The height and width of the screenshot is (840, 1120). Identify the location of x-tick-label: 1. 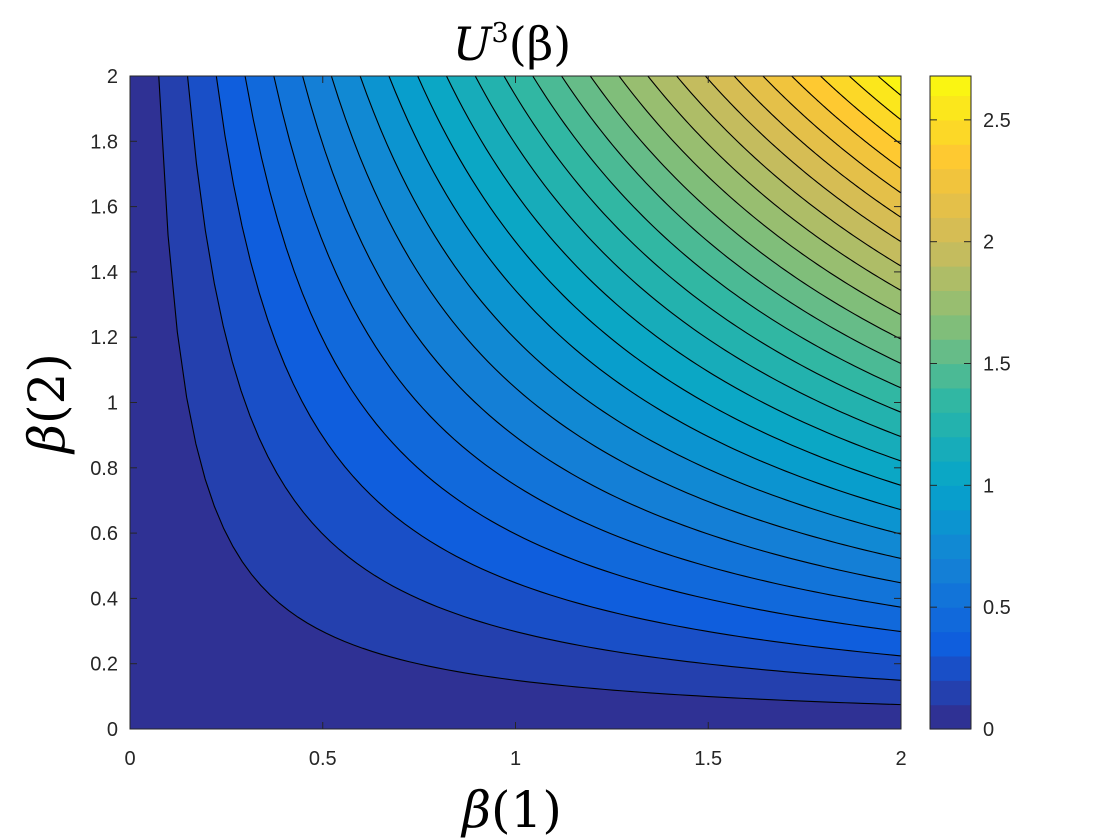
(515, 759).